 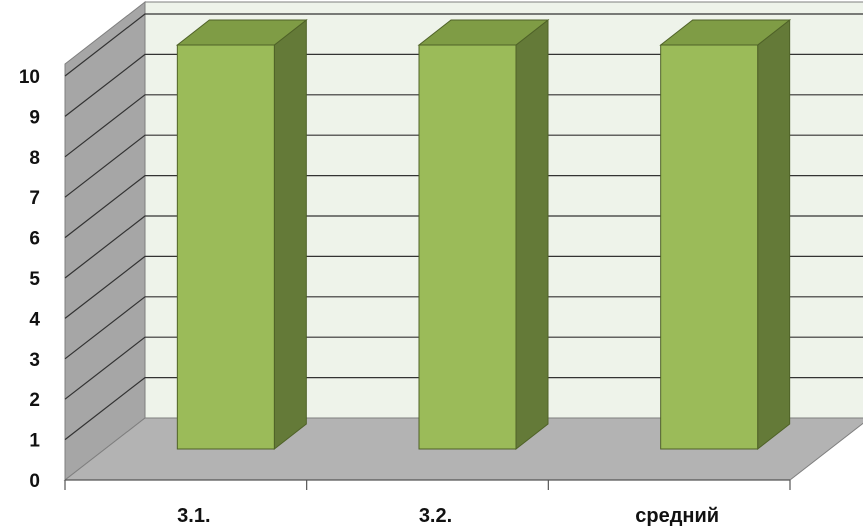 I want to click on y-tick-label: 9, so click(x=34, y=117).